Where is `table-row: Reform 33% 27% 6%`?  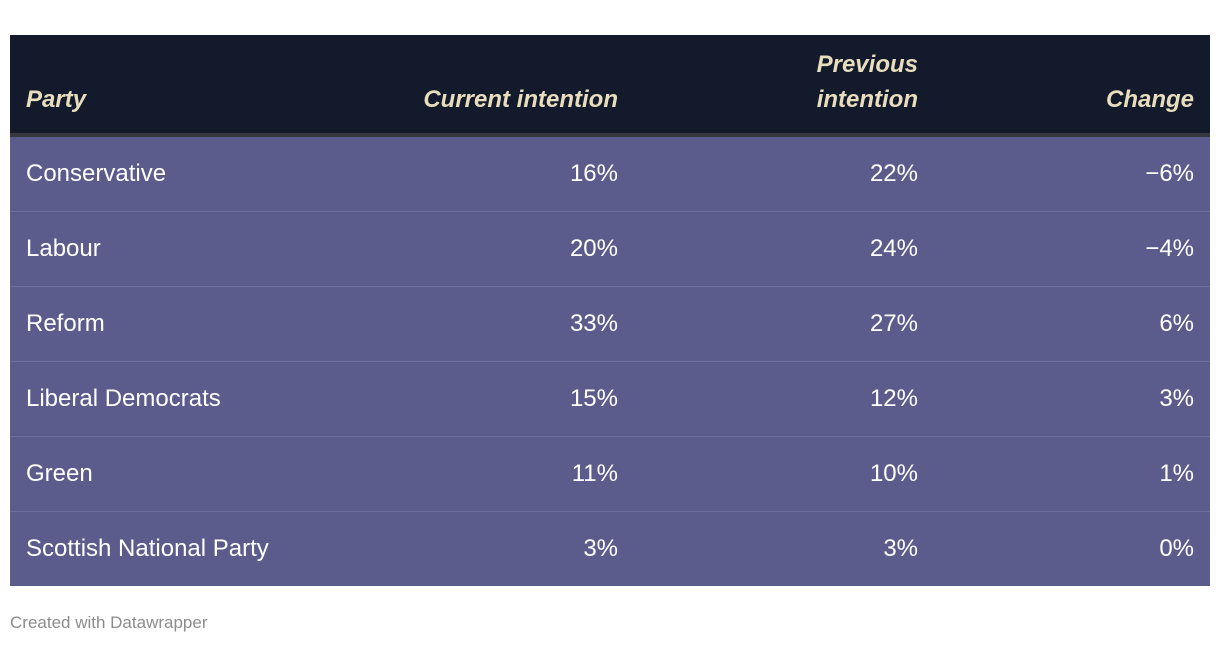
table-row: Reform 33% 27% 6% is located at coordinates (610, 324).